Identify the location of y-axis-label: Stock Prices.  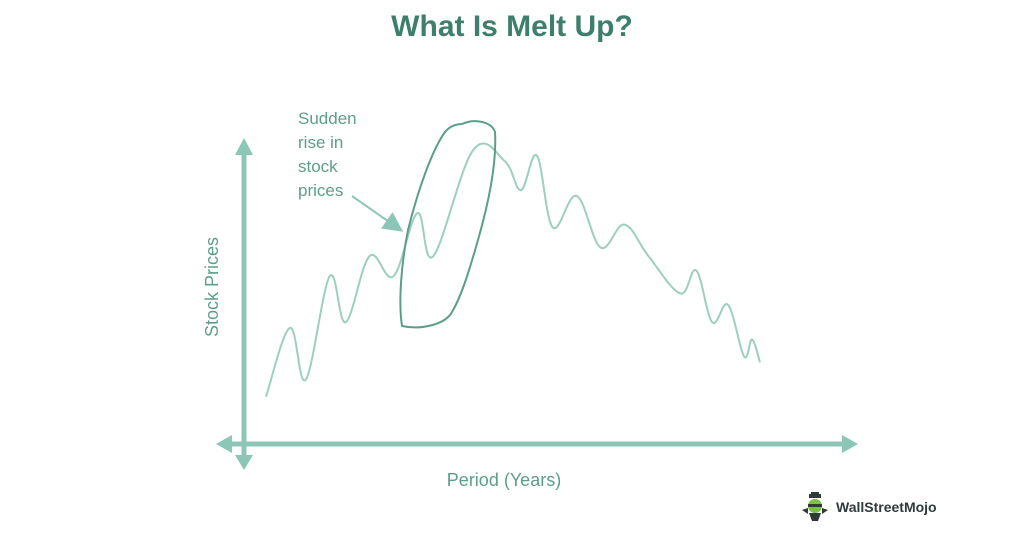
(212, 287).